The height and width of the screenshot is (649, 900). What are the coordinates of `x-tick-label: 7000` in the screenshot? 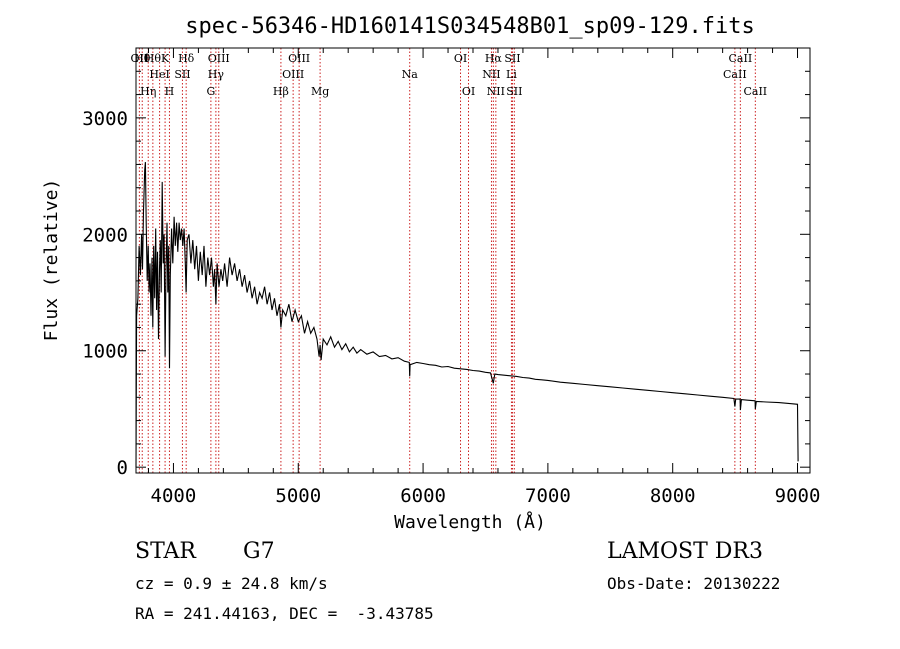 It's located at (548, 496).